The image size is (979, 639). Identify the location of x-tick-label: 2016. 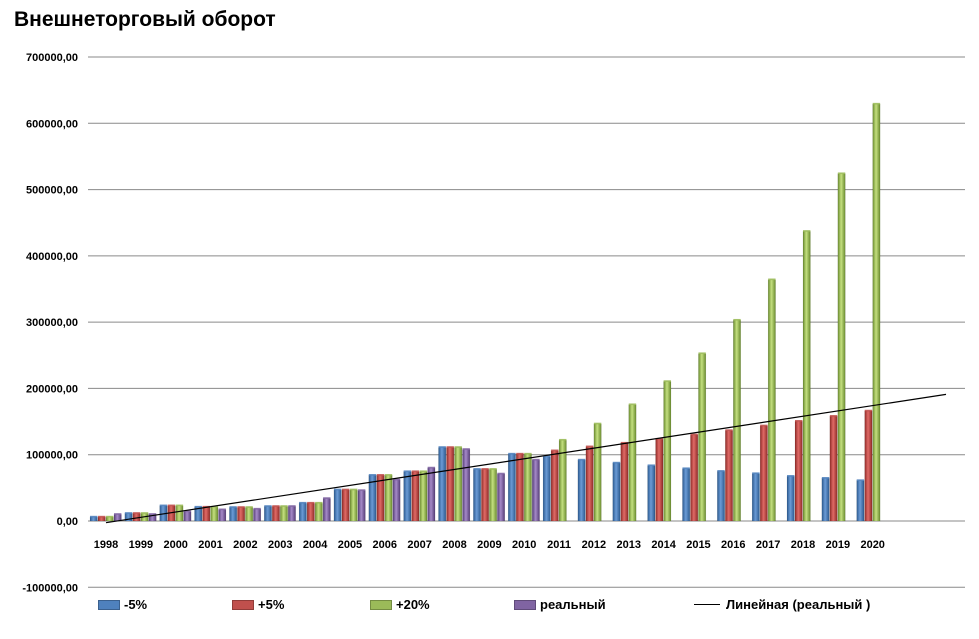
(733, 545).